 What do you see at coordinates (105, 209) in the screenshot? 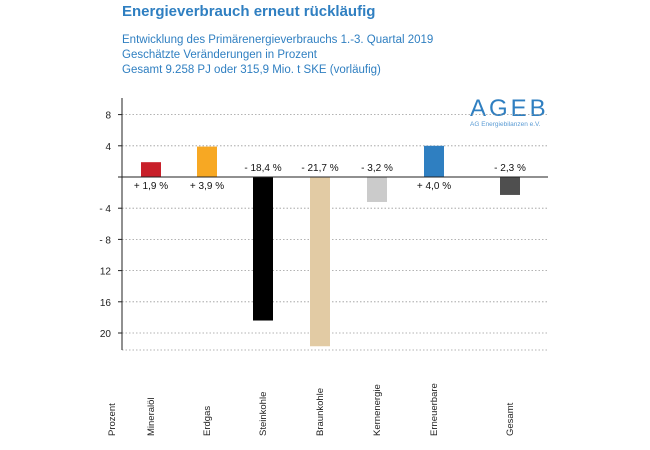
I see `y-tick-label: - 4` at bounding box center [105, 209].